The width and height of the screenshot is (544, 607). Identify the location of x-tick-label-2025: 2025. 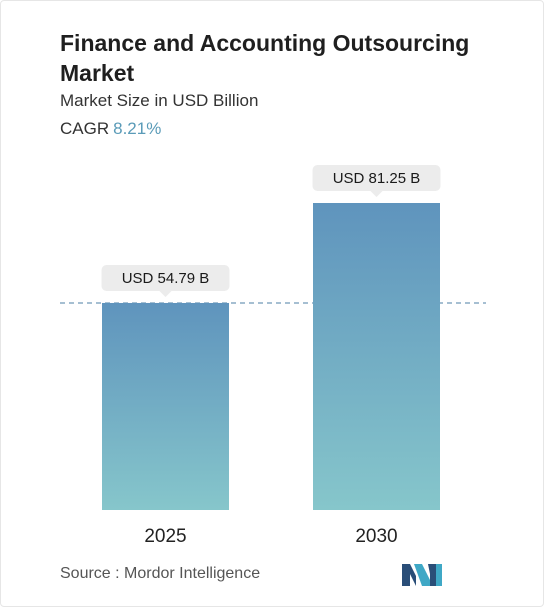
(165, 536).